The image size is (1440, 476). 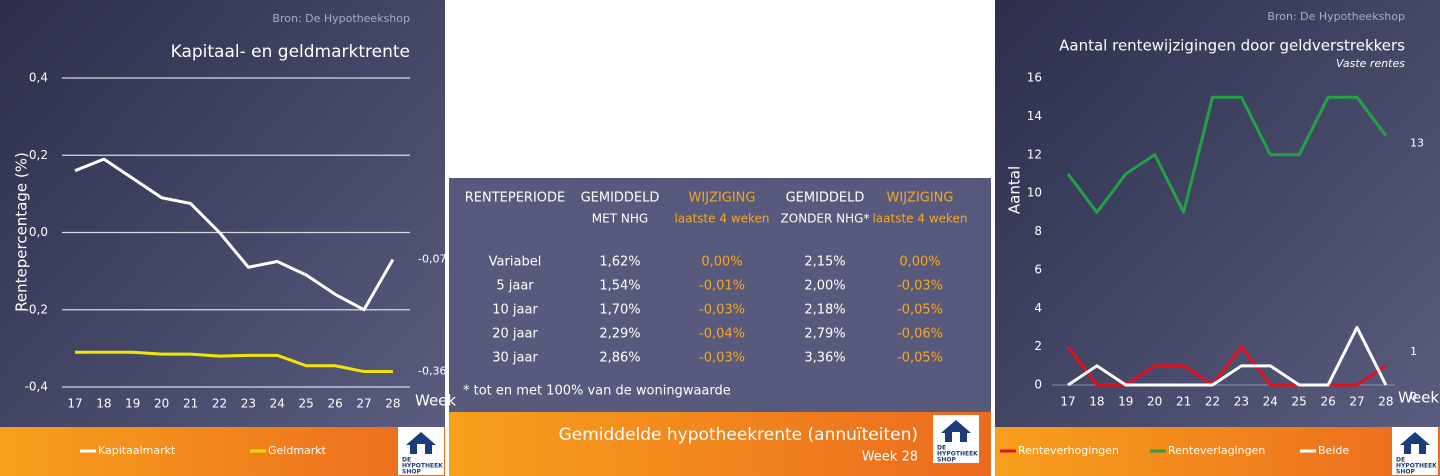 I want to click on y-axis-title: Aantal, so click(x=1015, y=190).